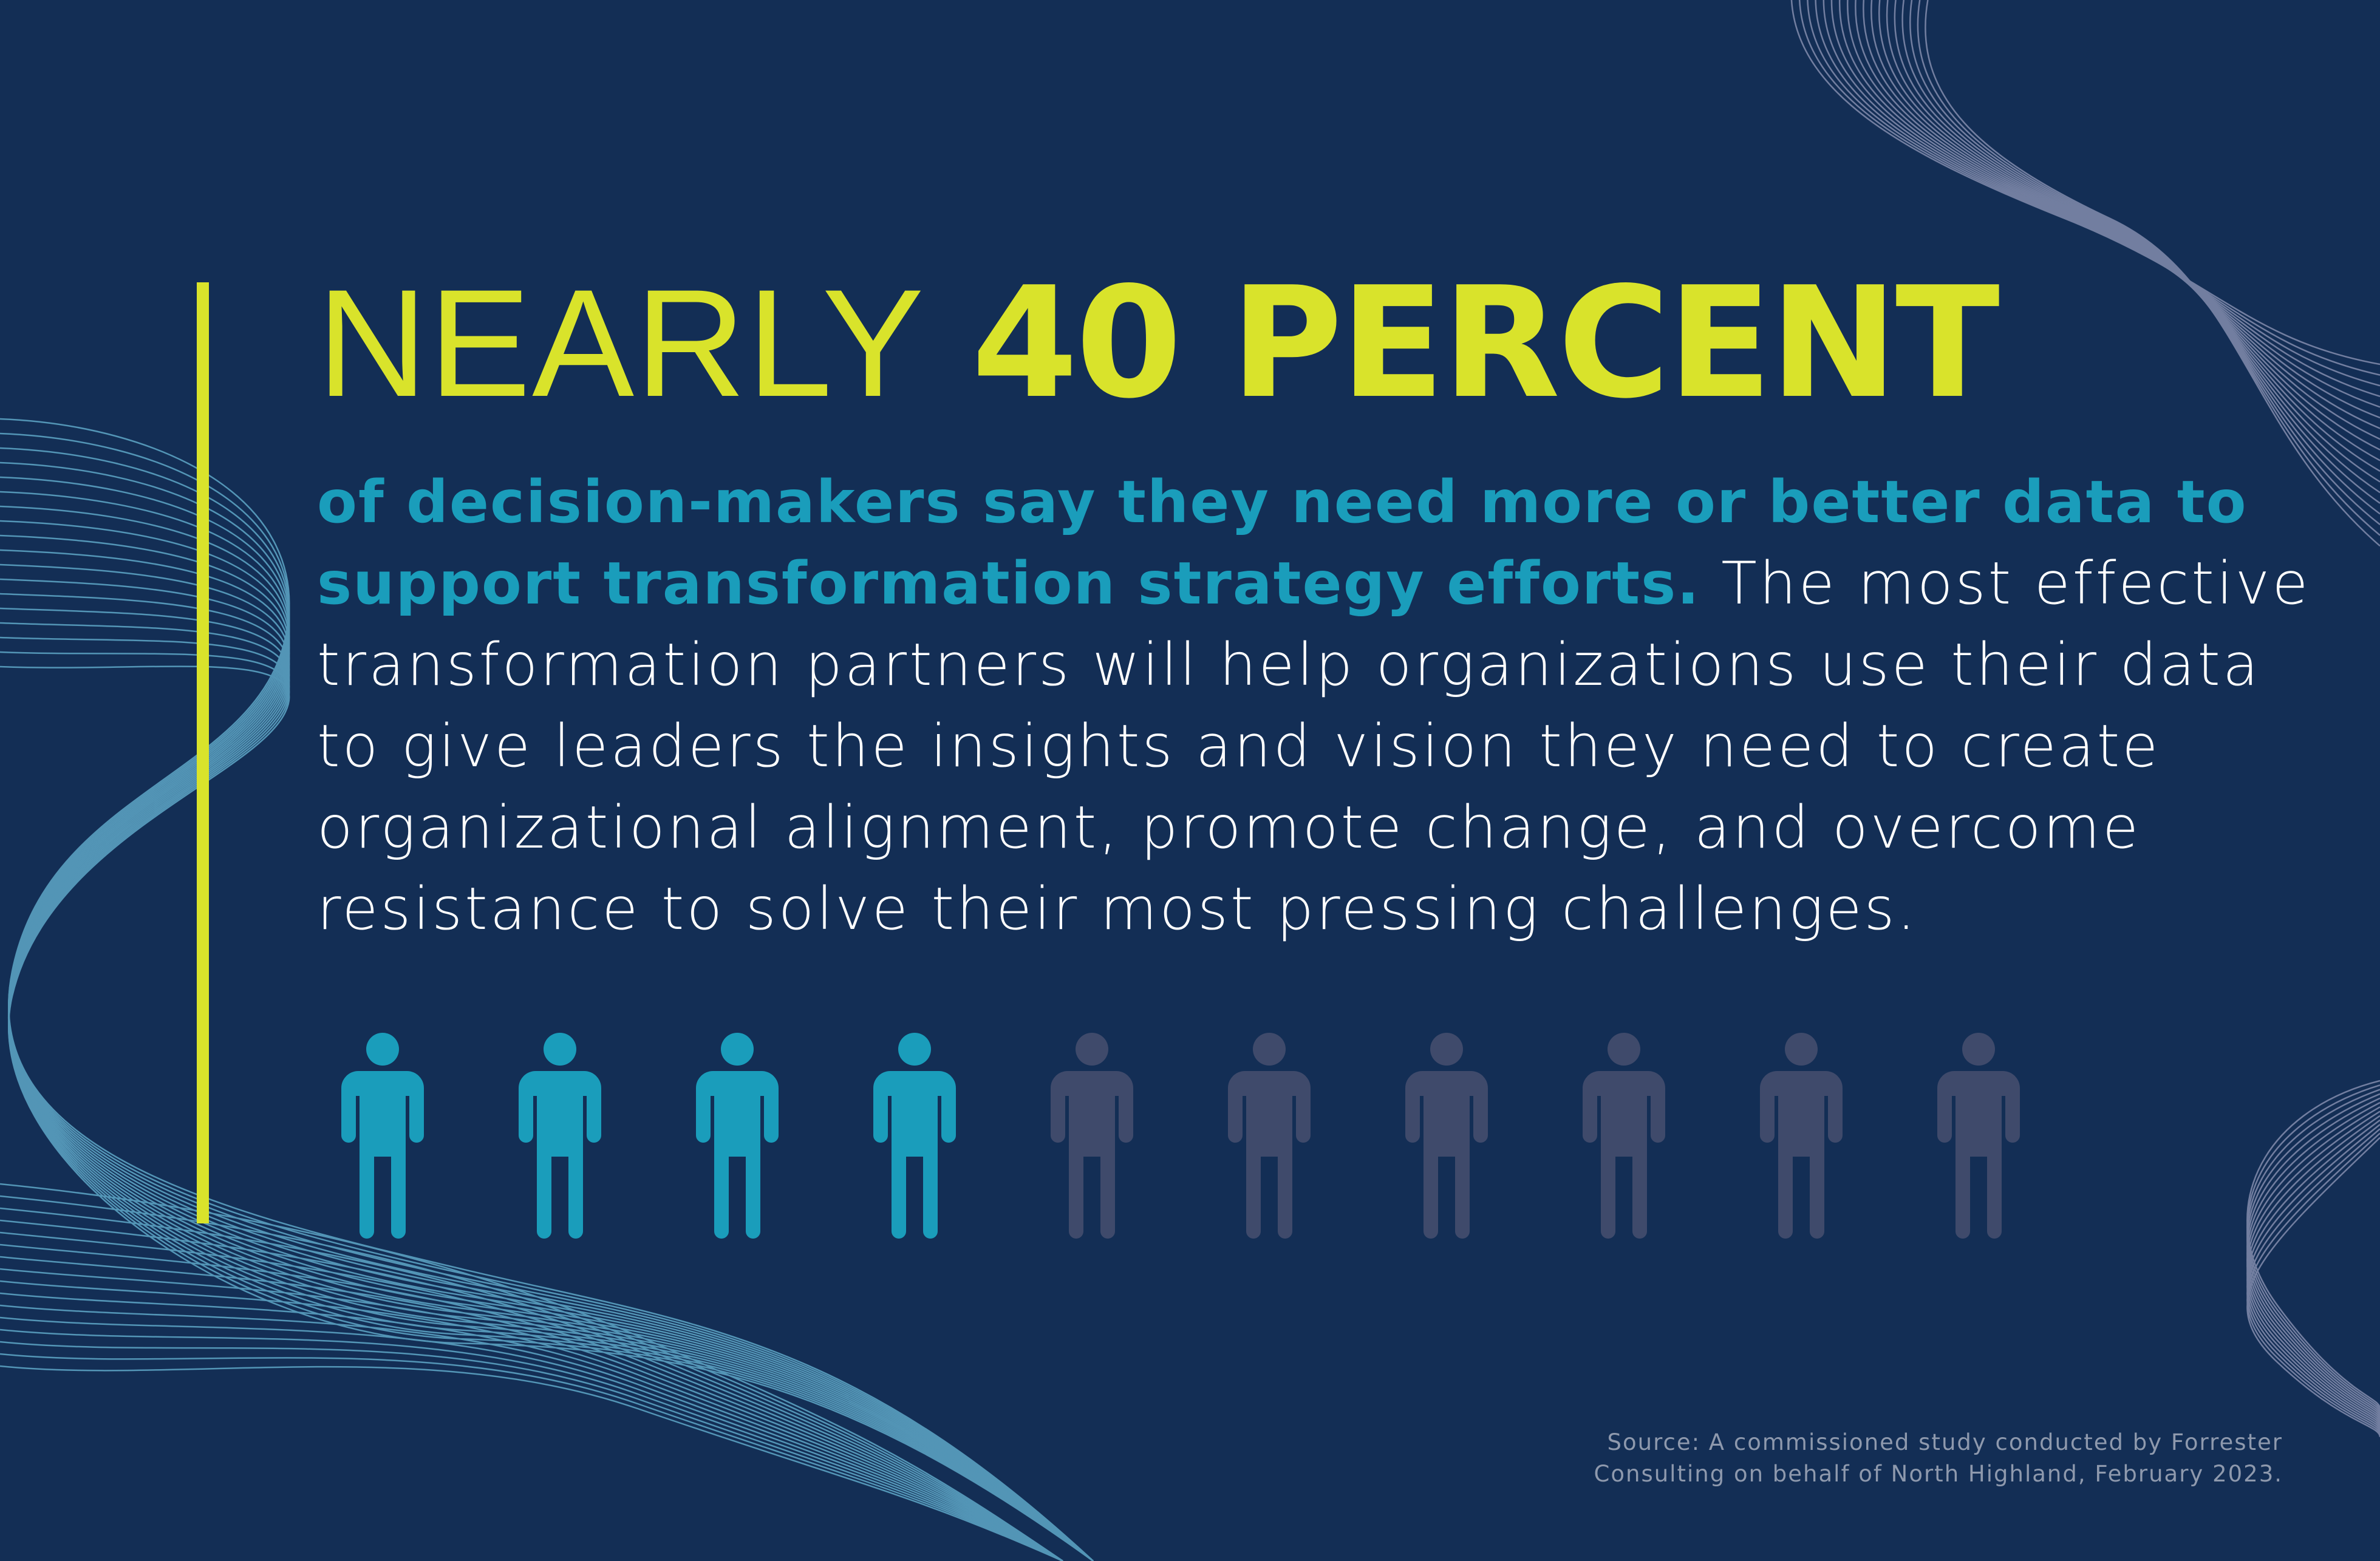 This screenshot has height=1561, width=2380. Describe the element at coordinates (1180, 1135) in the screenshot. I see `person-pictogram-row` at that location.